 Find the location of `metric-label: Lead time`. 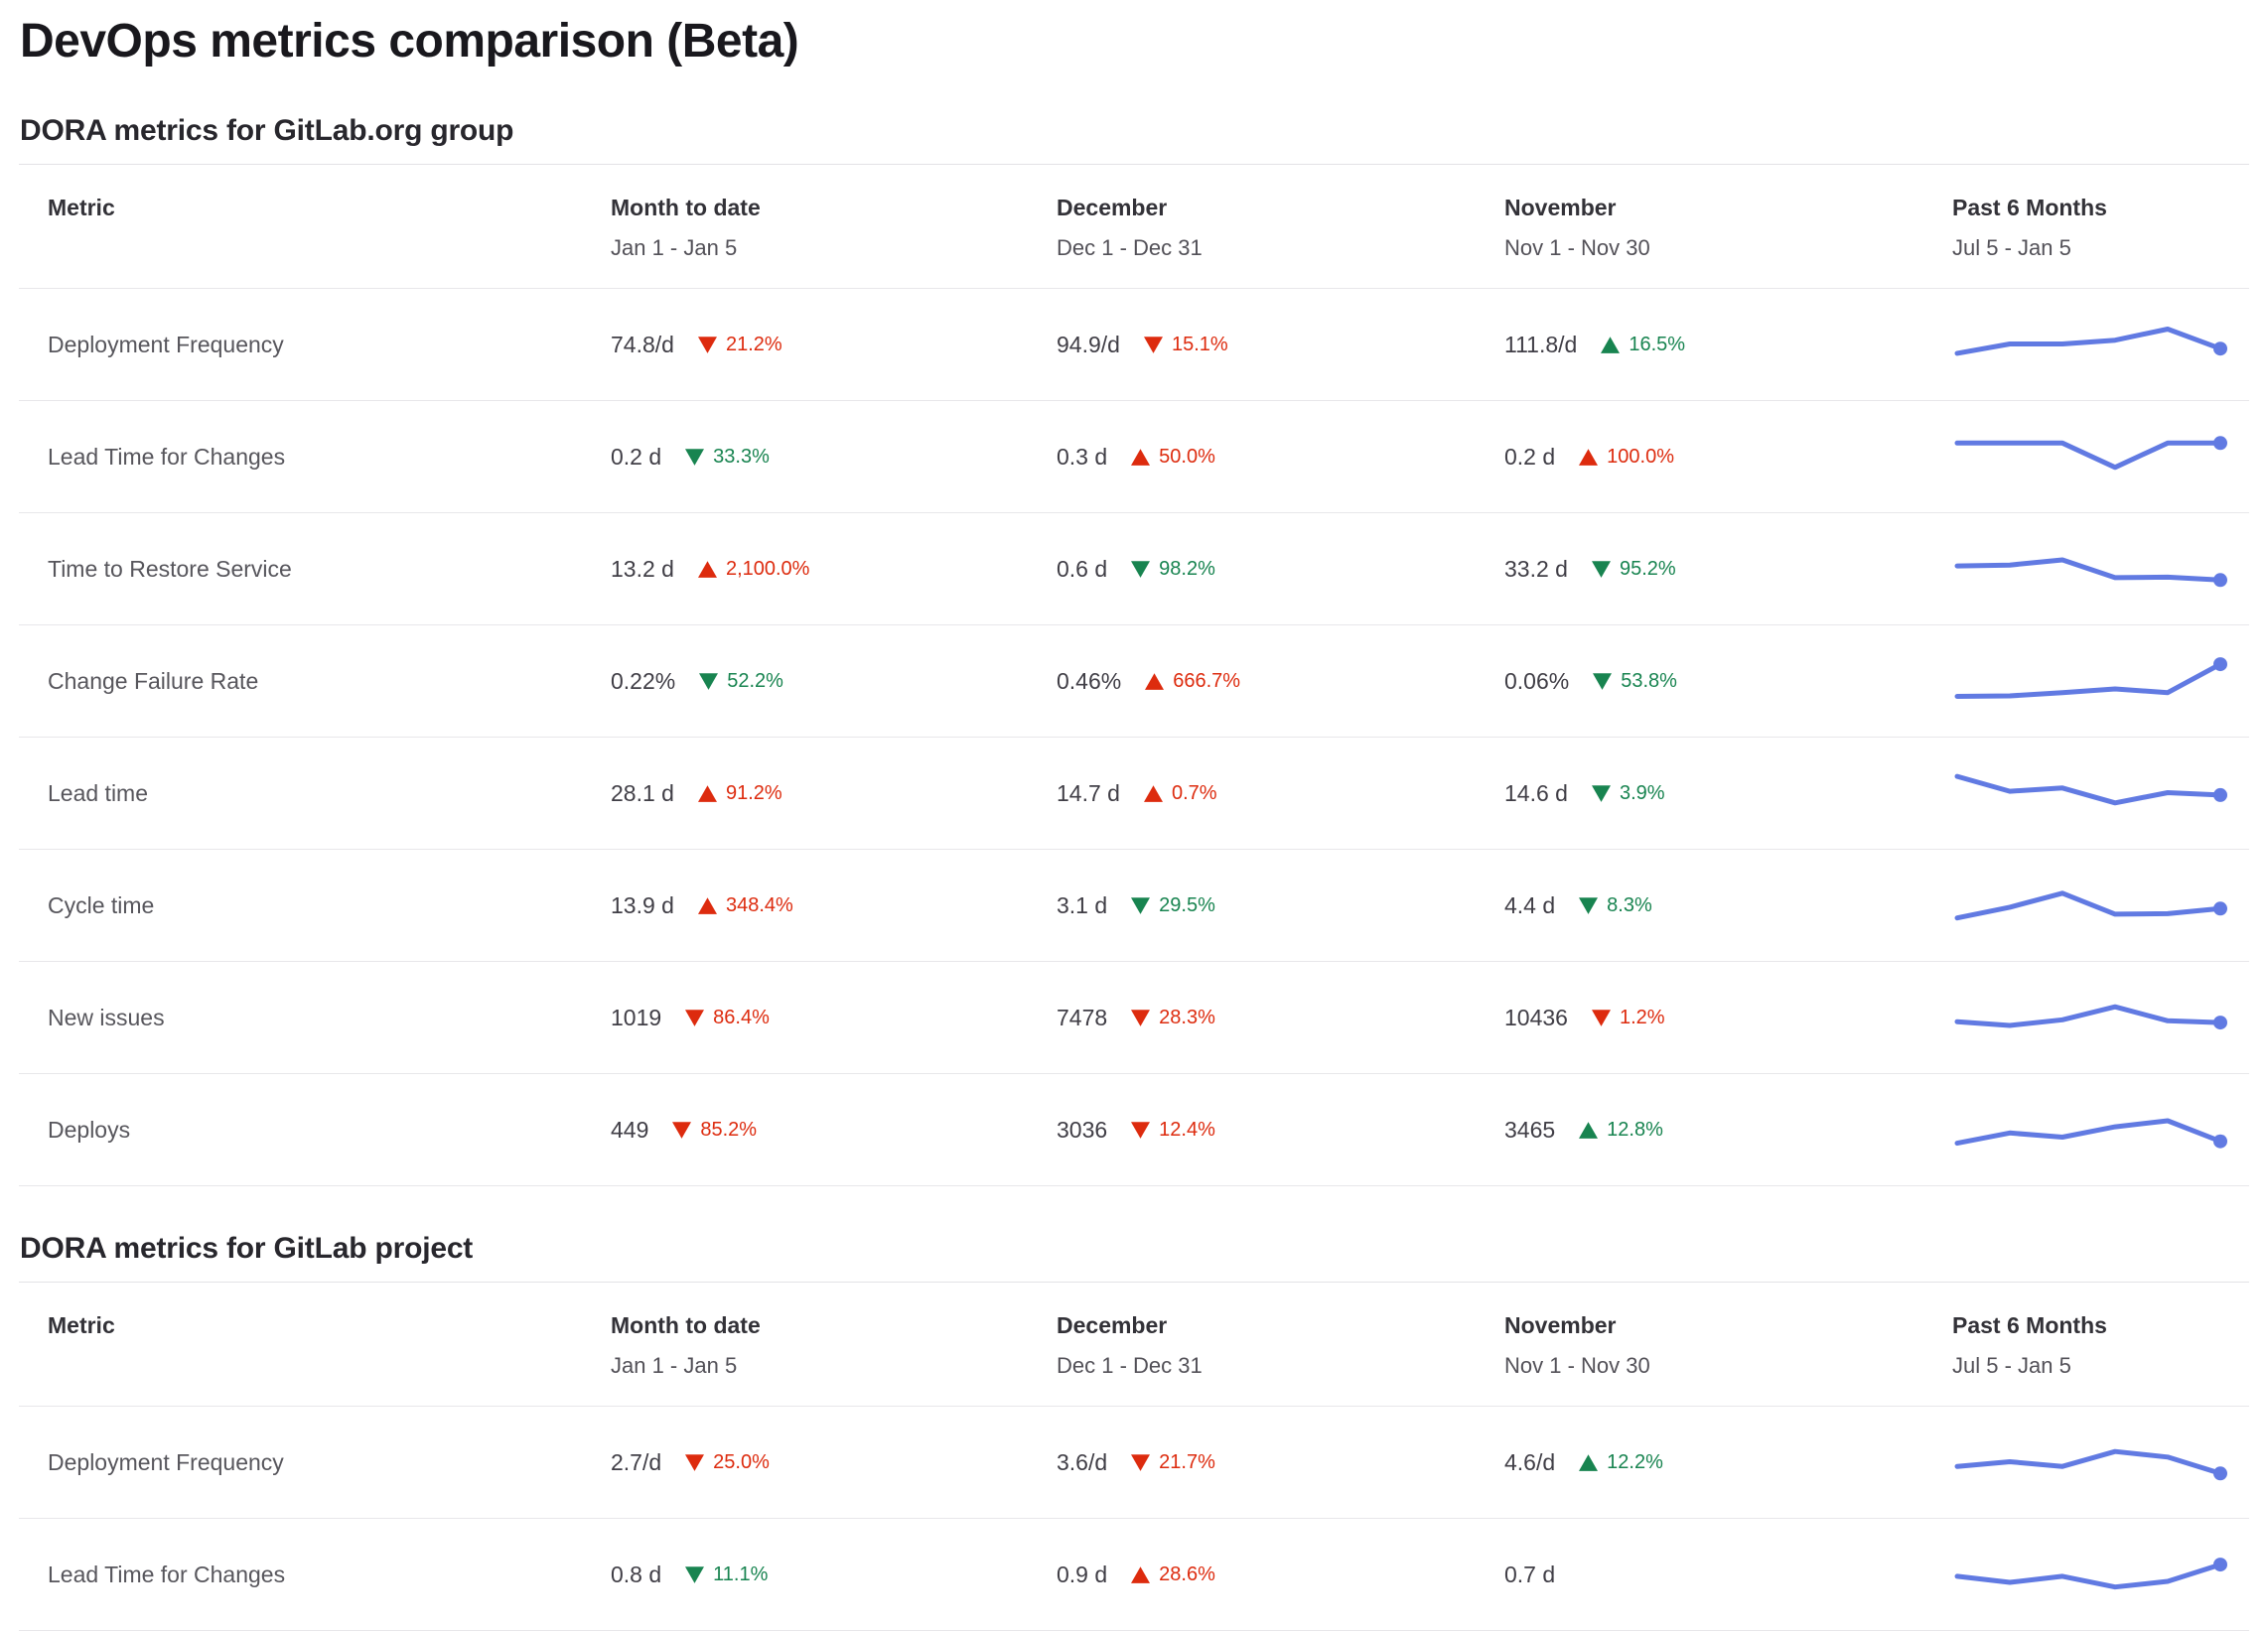

metric-label: Lead time is located at coordinates (98, 792).